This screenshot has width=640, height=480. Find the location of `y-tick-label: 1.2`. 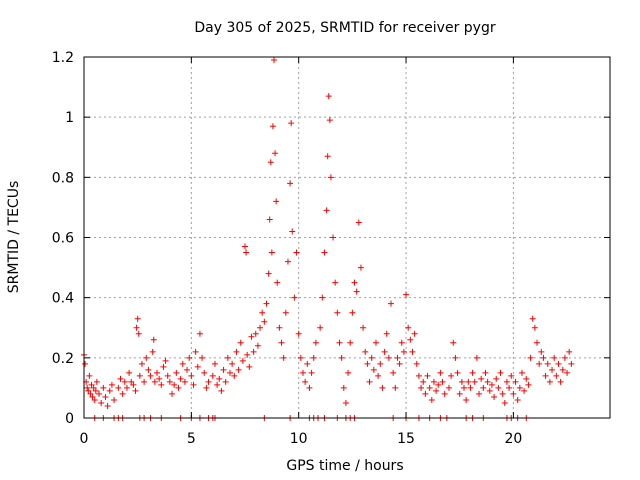

y-tick-label: 1.2 is located at coordinates (63, 58).